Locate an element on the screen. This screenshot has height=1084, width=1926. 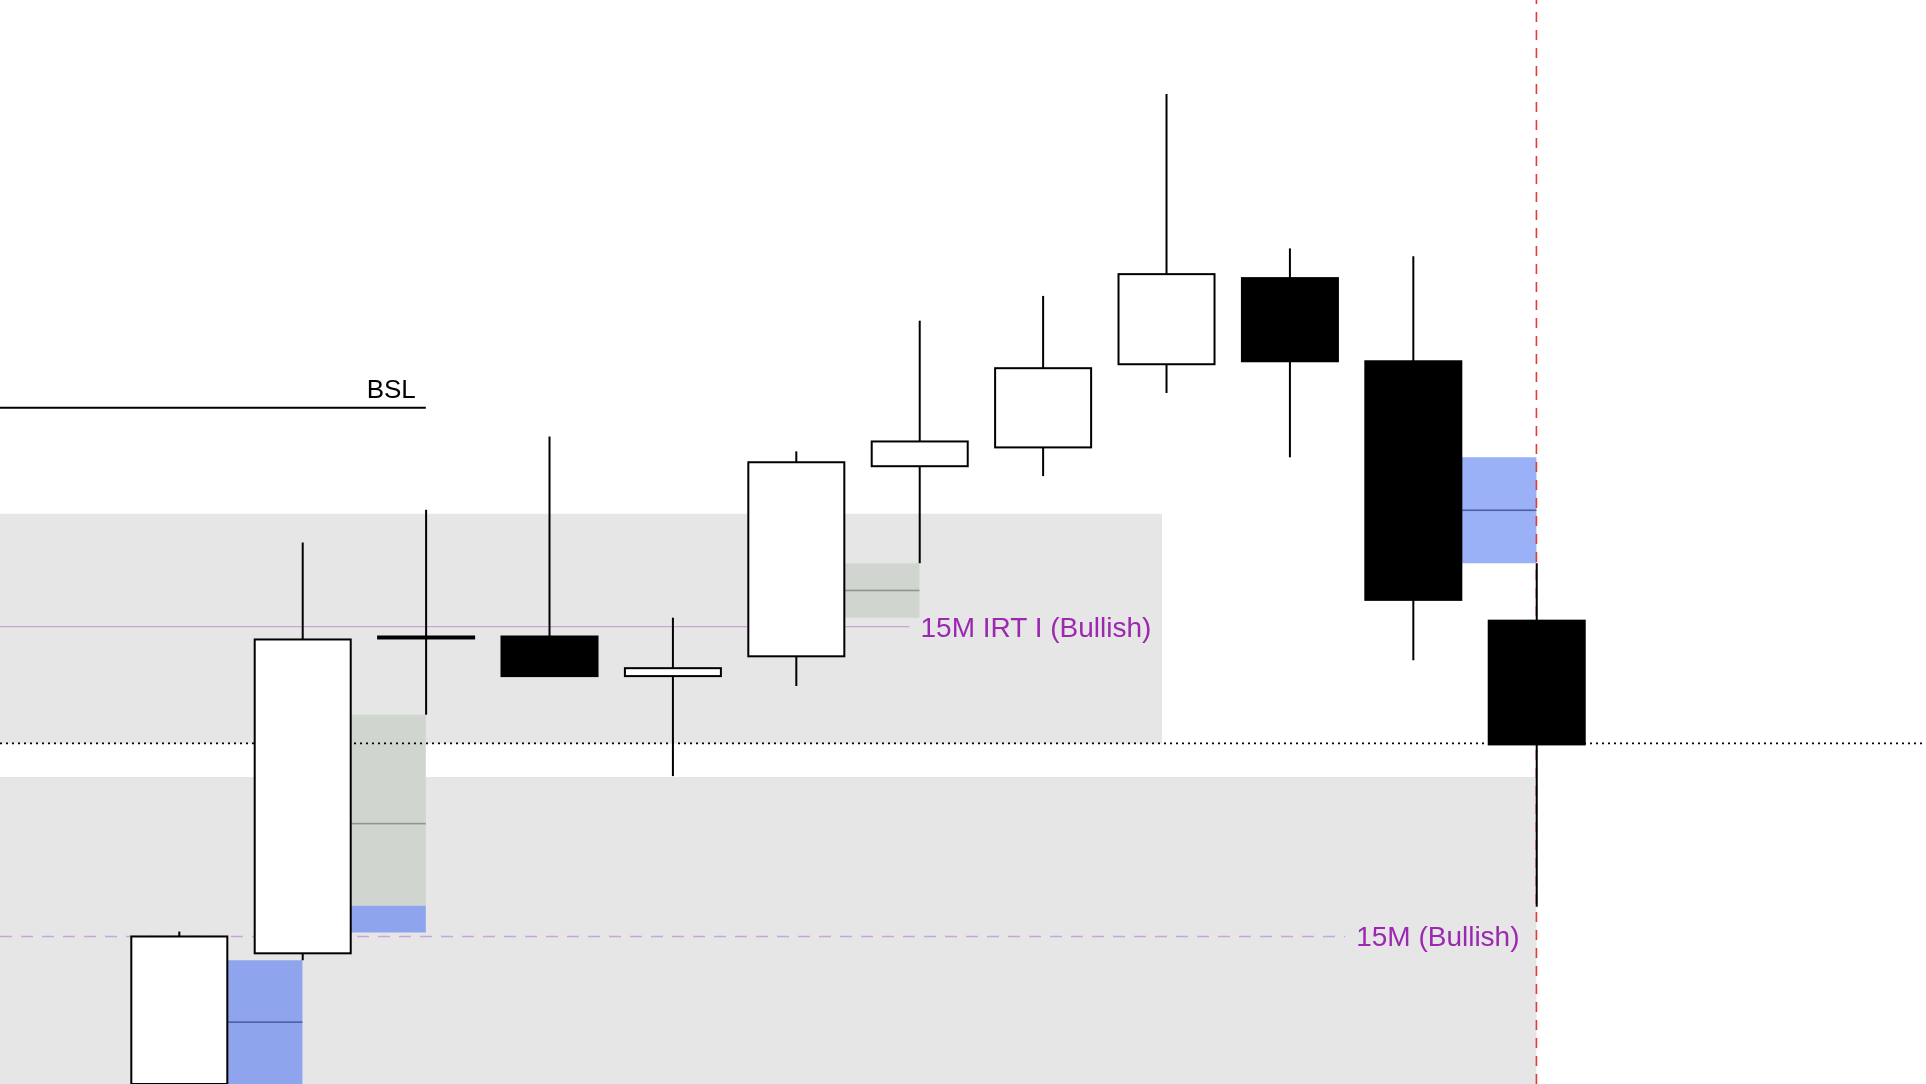
ref-line-label: 15M IRT I (Bullish) is located at coordinates (1036, 627).